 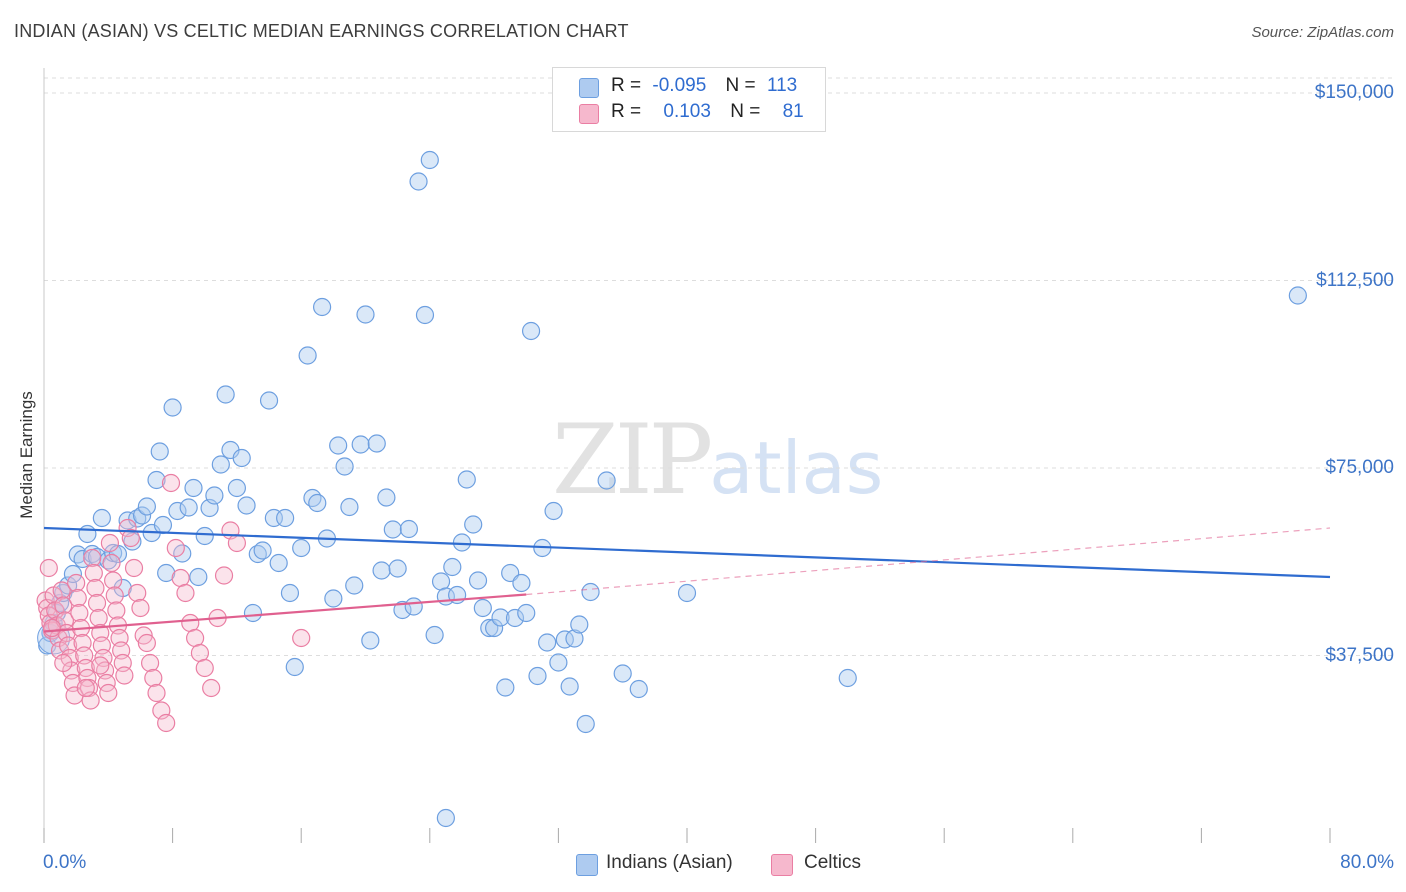 I want to click on celtics-trend-line, so click(x=285, y=613).